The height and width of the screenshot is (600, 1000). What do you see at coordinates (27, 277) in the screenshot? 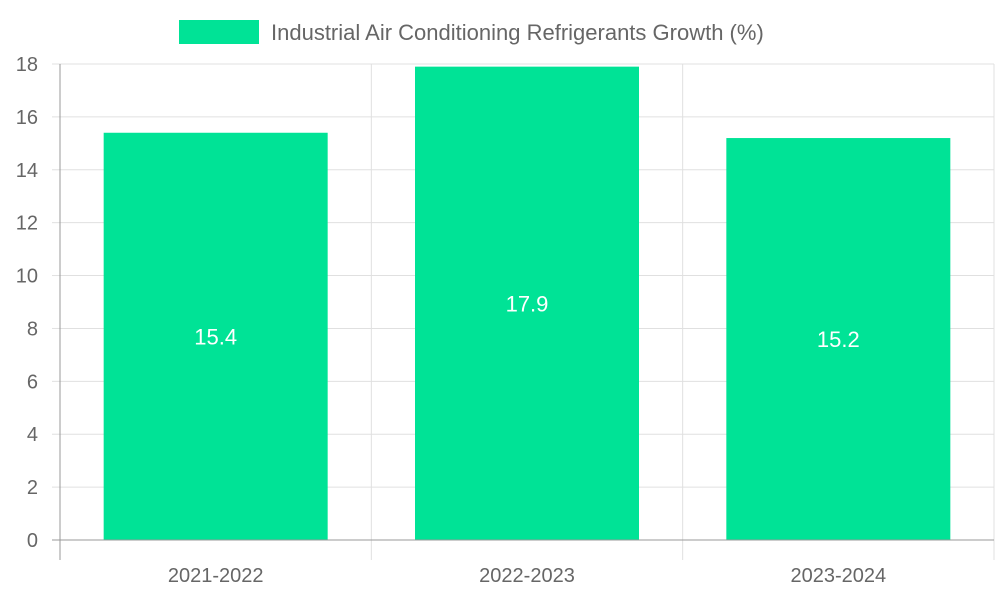
I see `y-tick-label: 10` at bounding box center [27, 277].